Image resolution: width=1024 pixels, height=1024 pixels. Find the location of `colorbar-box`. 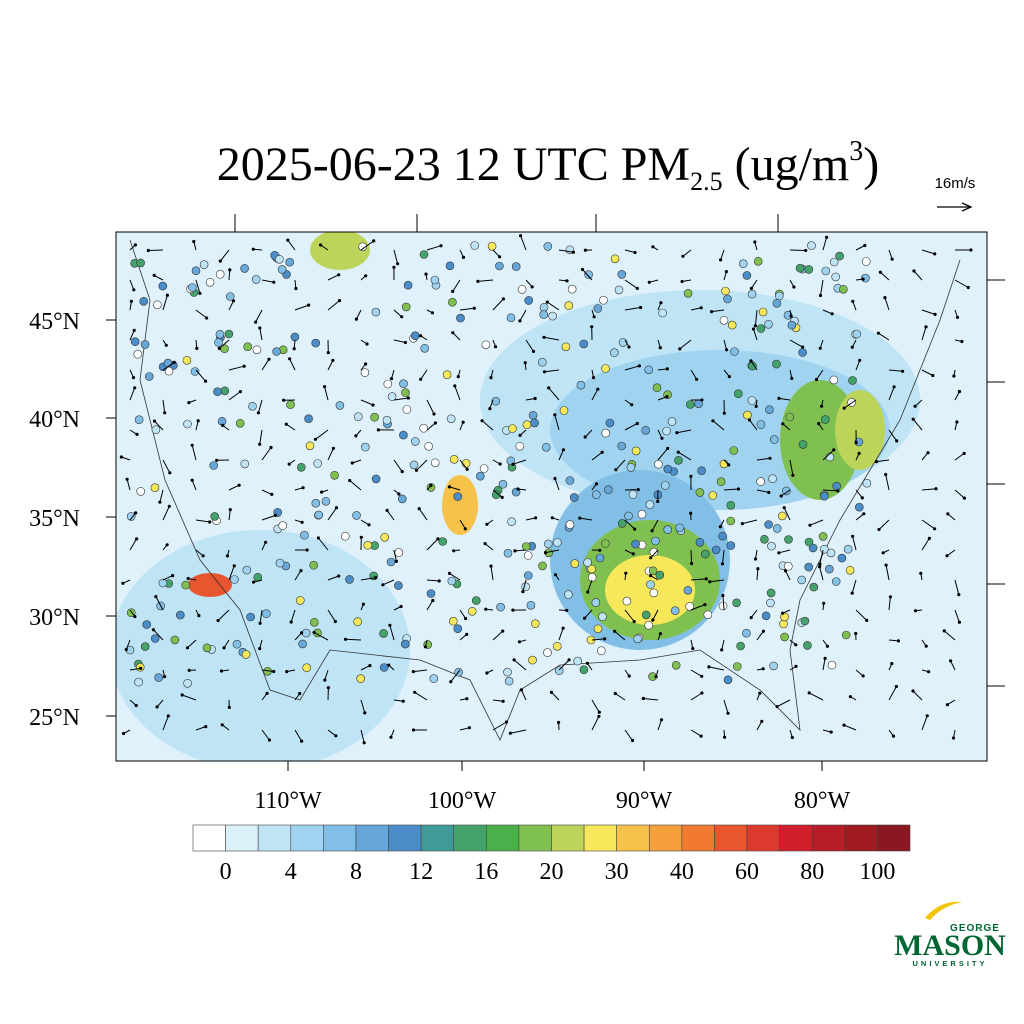

colorbar-box is located at coordinates (731, 838).